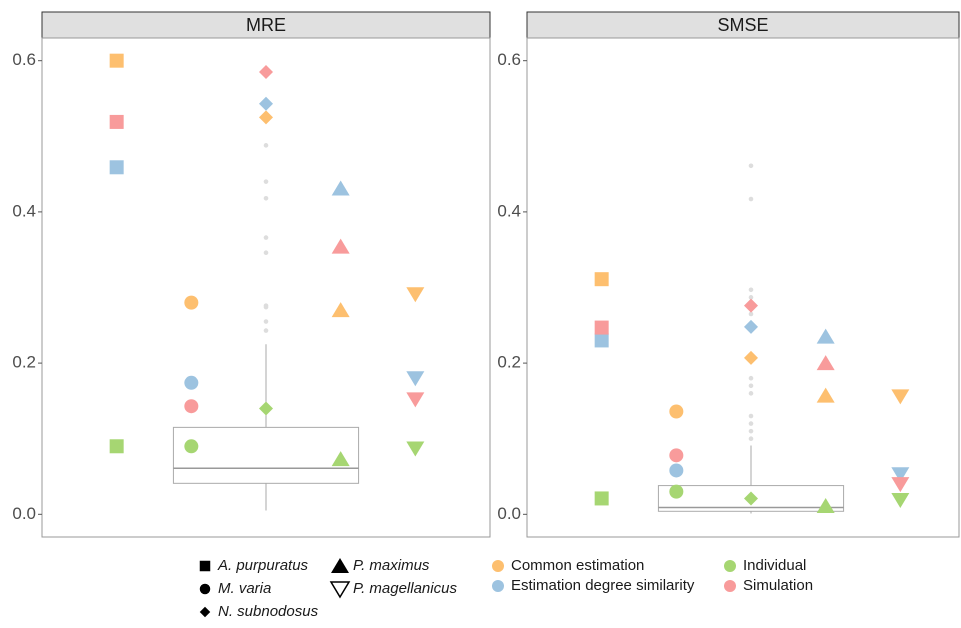 Image resolution: width=961 pixels, height=628 pixels. I want to click on facet-title: SMSE, so click(742, 25).